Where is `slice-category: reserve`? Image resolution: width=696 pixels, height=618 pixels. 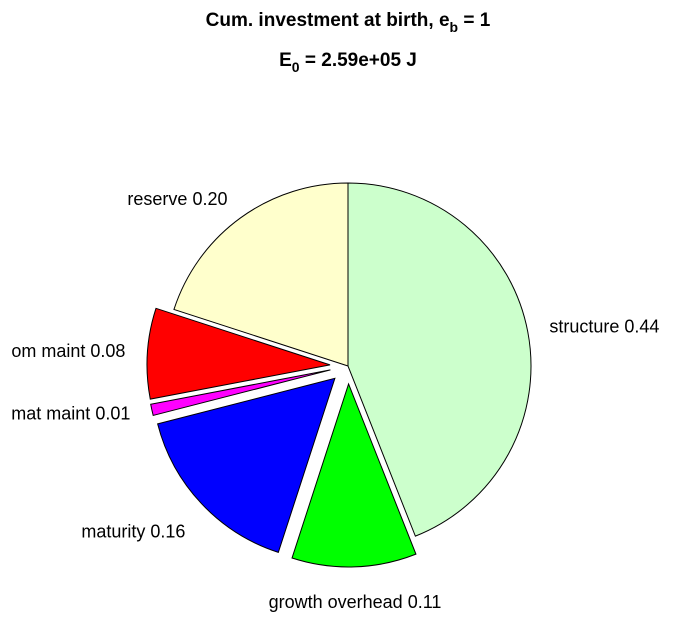
slice-category: reserve is located at coordinates (157, 199).